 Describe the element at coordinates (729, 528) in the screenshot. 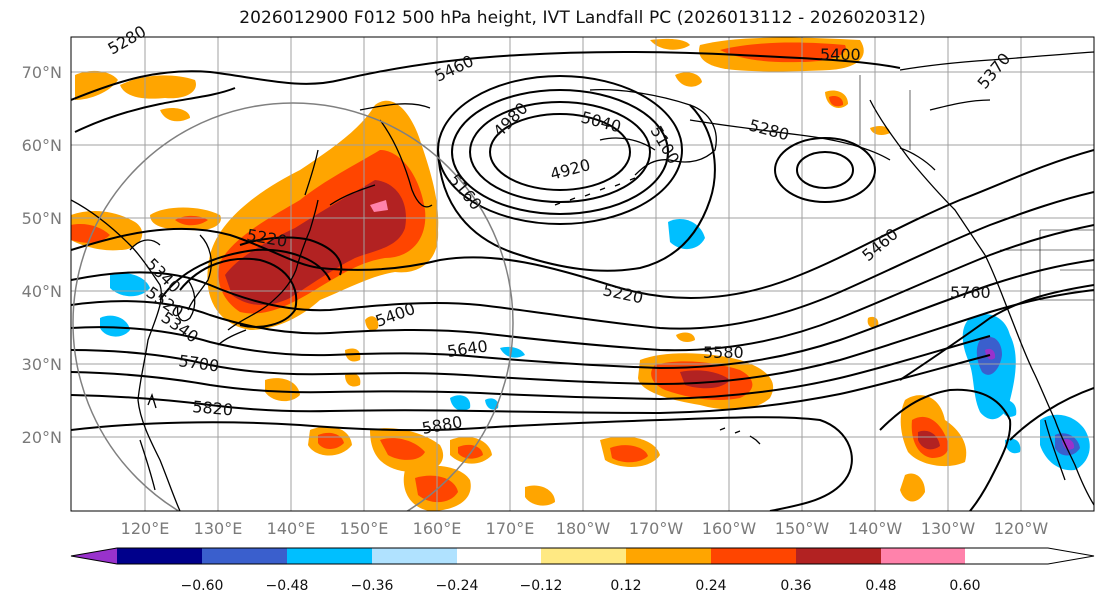

I see `lon-label: 160°W` at that location.